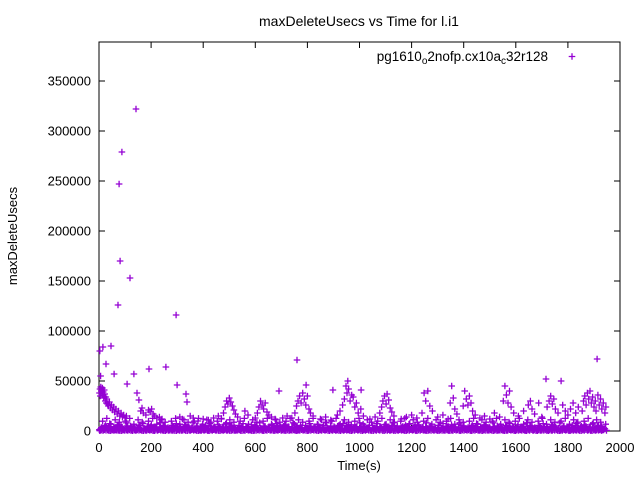  Describe the element at coordinates (87, 431) in the screenshot. I see `y-tick-label: 0` at that location.